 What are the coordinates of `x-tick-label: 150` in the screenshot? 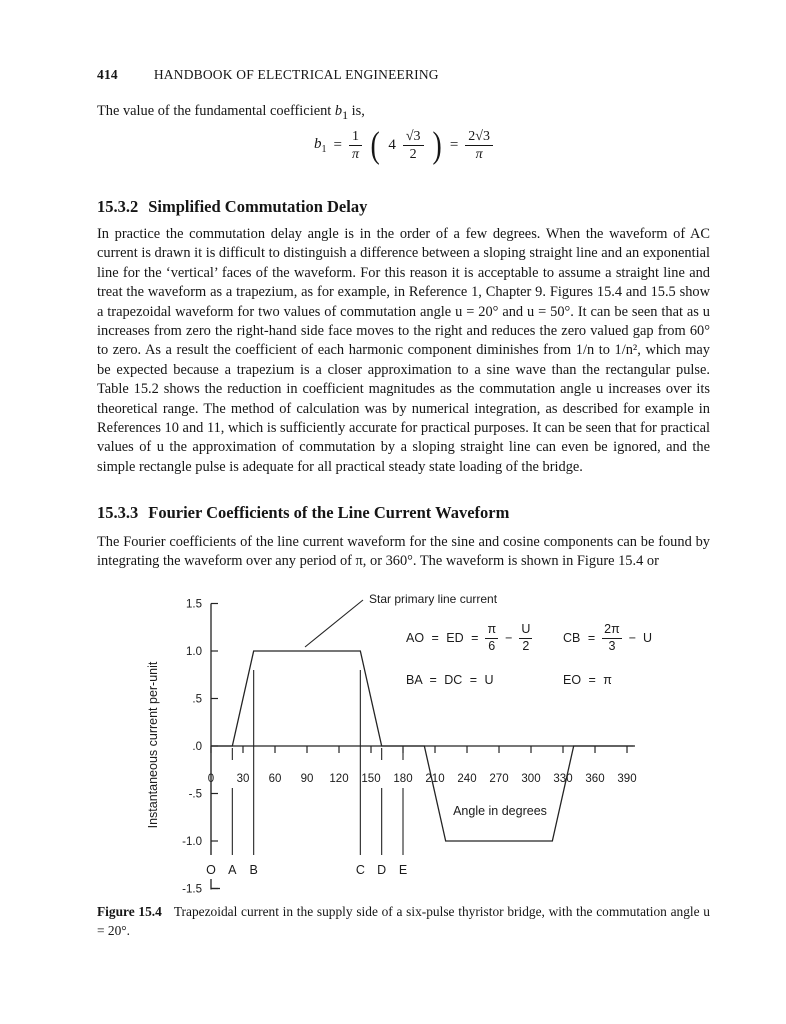 It's located at (370, 779).